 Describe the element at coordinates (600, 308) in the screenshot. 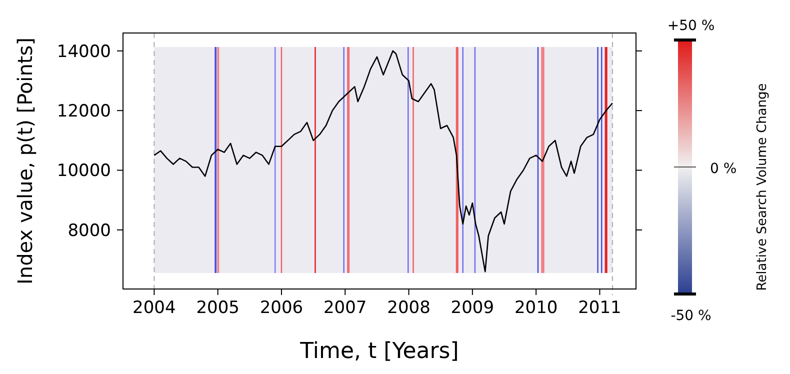

I see `x-tick-label: 2011` at that location.